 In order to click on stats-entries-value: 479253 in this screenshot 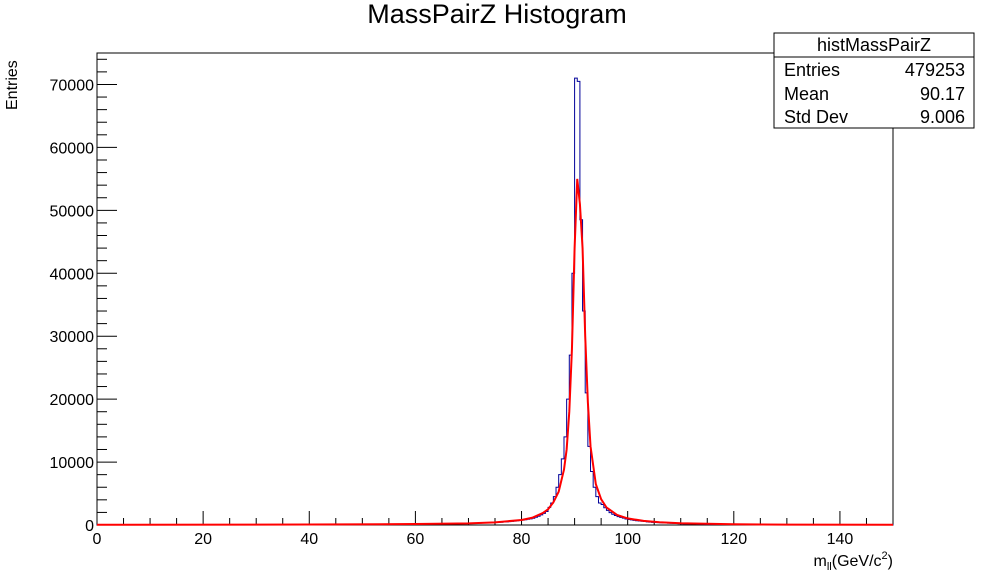, I will do `click(935, 70)`.